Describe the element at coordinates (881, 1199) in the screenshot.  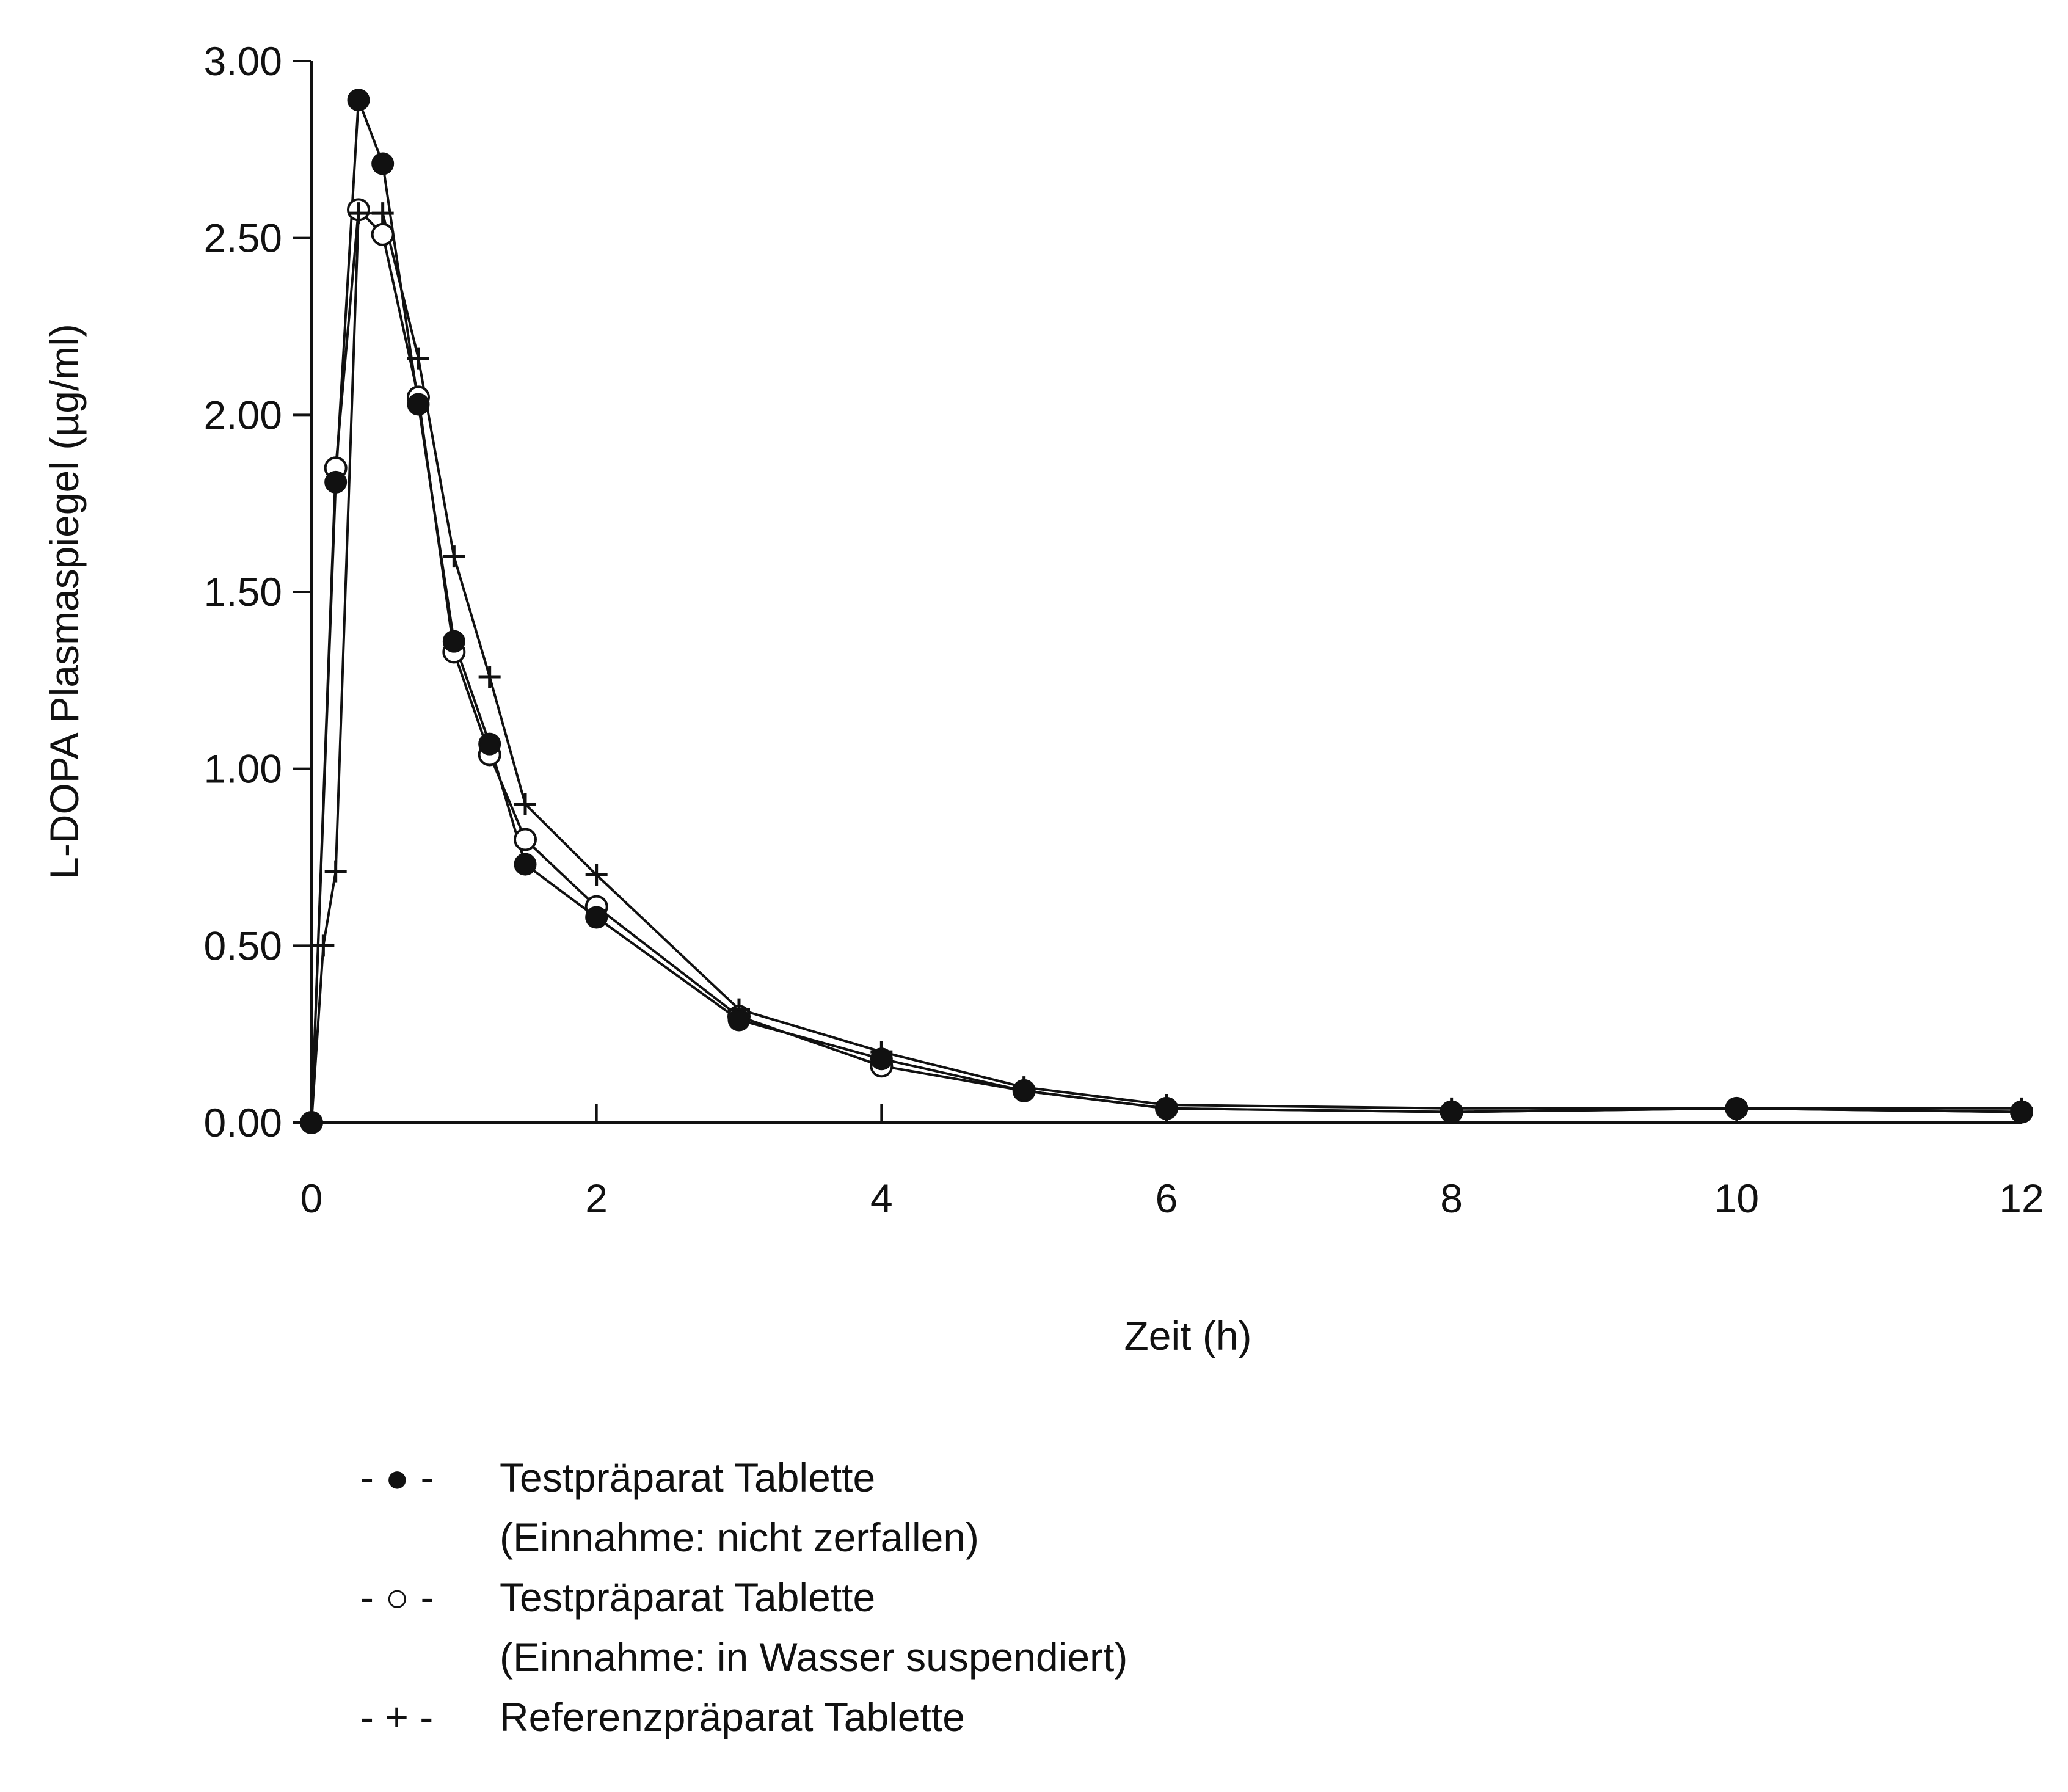
I see `x-tick-label: 4` at that location.